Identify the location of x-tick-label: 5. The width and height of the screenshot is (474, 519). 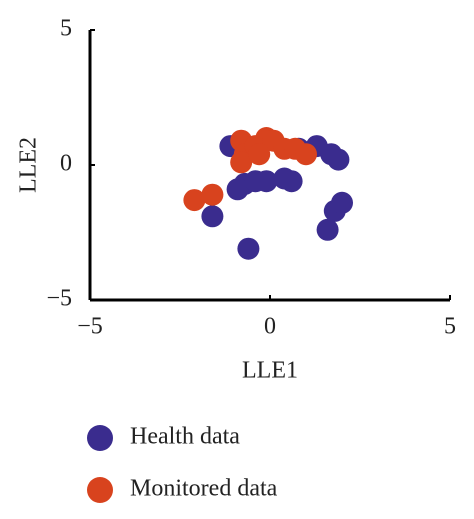
(450, 327).